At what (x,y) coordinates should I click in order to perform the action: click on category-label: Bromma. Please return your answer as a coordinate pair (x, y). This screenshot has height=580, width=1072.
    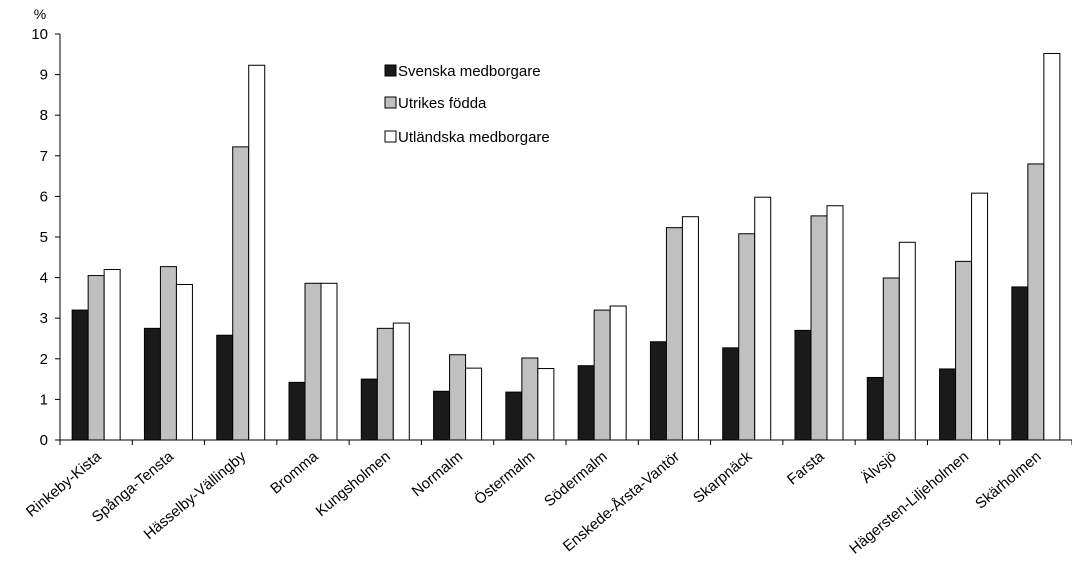
    Looking at the image, I should click on (294, 473).